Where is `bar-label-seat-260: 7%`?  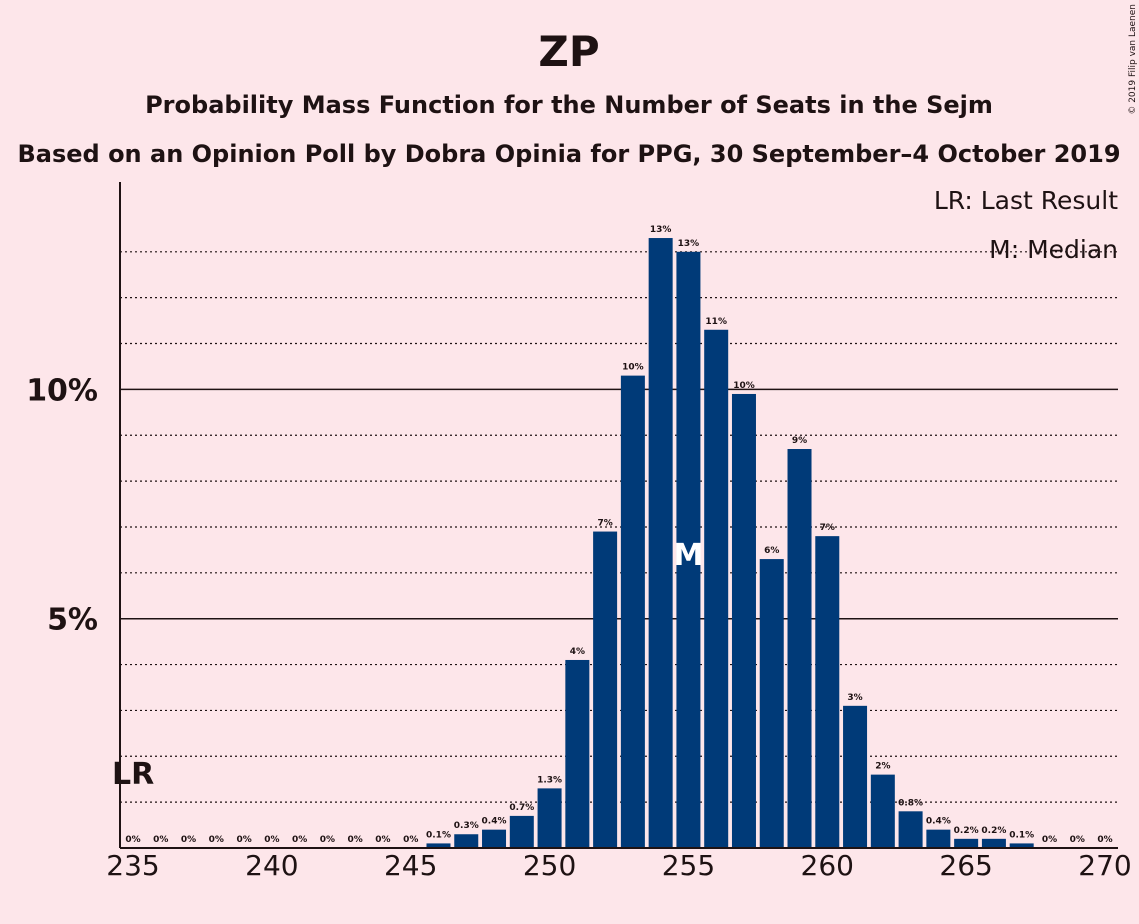
bar-label-seat-260: 7% is located at coordinates (827, 528).